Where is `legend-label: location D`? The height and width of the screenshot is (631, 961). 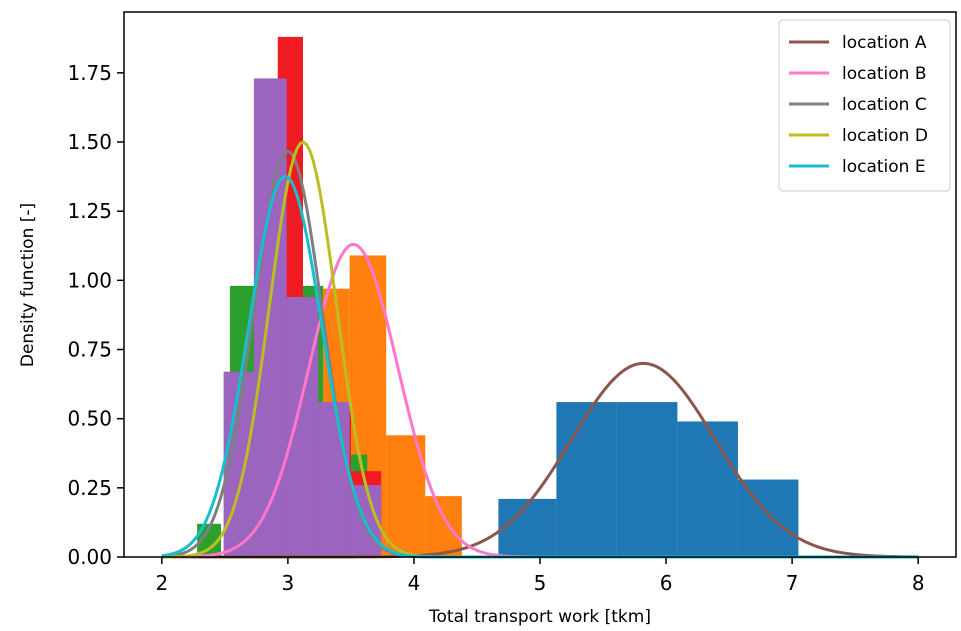 legend-label: location D is located at coordinates (885, 136).